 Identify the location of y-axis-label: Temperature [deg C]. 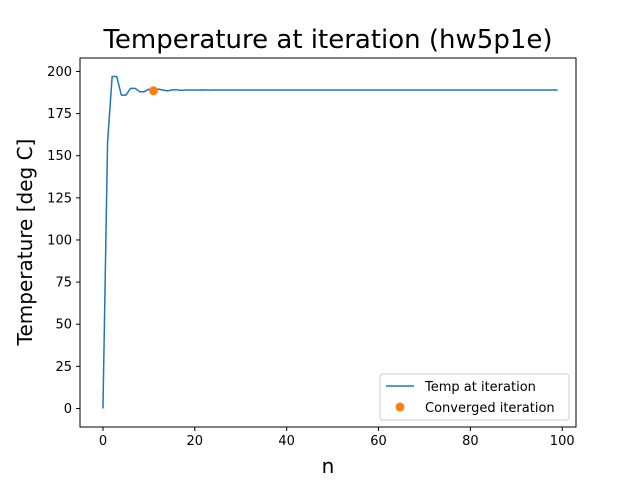
(25, 243).